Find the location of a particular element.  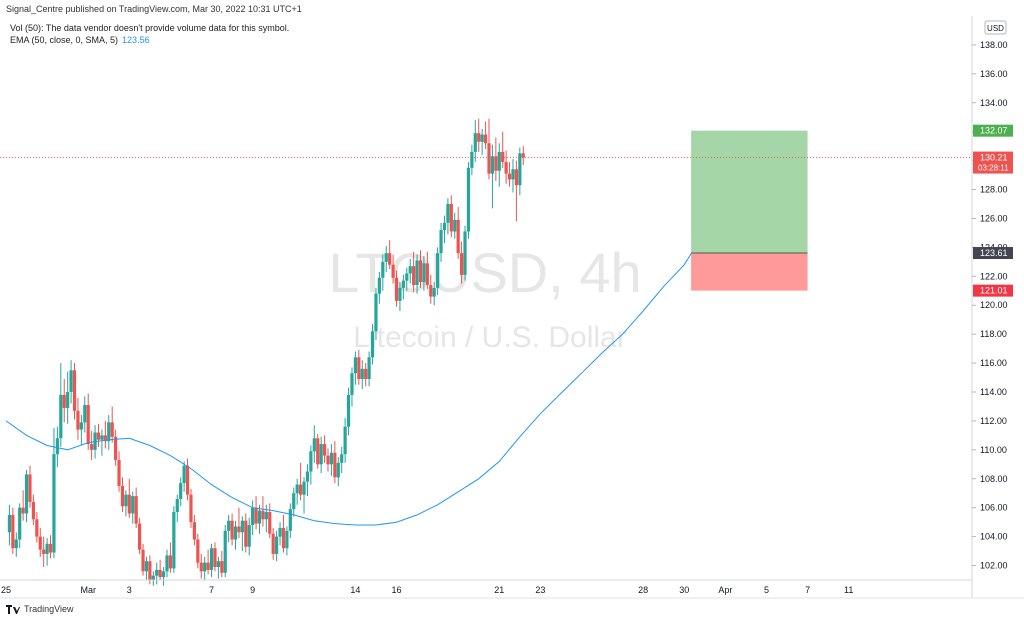

last-price-label-bg is located at coordinates (993, 162).